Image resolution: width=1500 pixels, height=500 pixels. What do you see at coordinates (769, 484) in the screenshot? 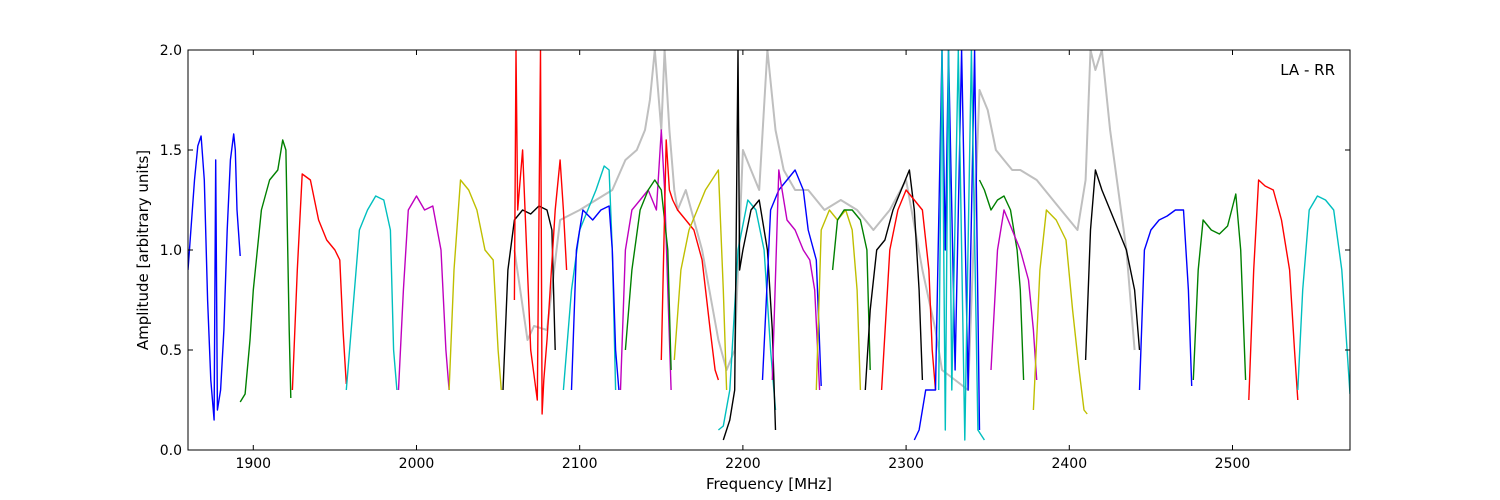
I see `x-axis-label: Frequency [MHz]` at bounding box center [769, 484].